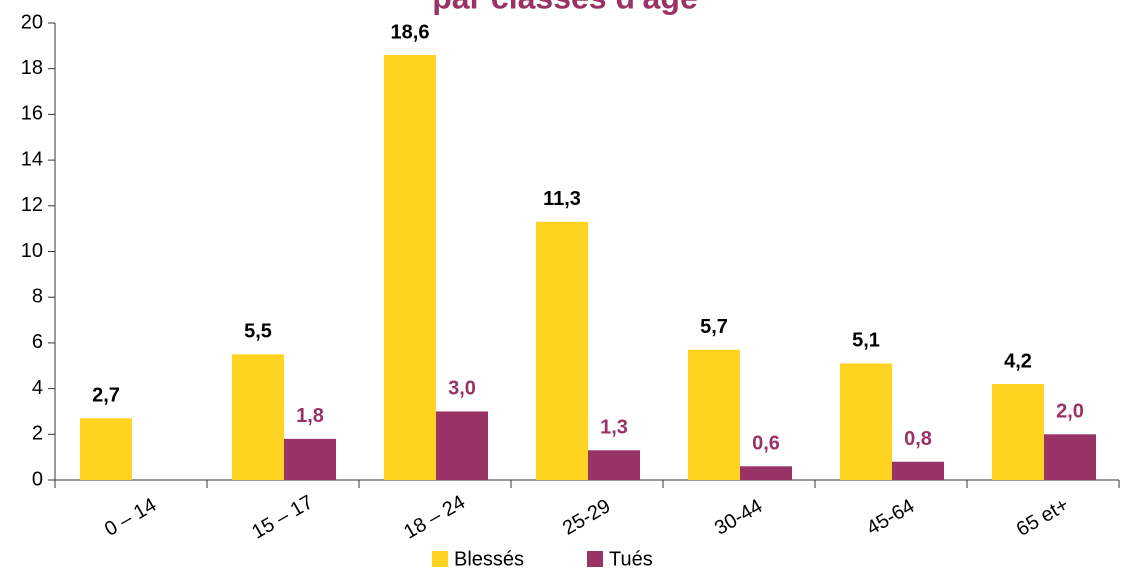  What do you see at coordinates (37, 479) in the screenshot?
I see `y-tick-label: 0` at bounding box center [37, 479].